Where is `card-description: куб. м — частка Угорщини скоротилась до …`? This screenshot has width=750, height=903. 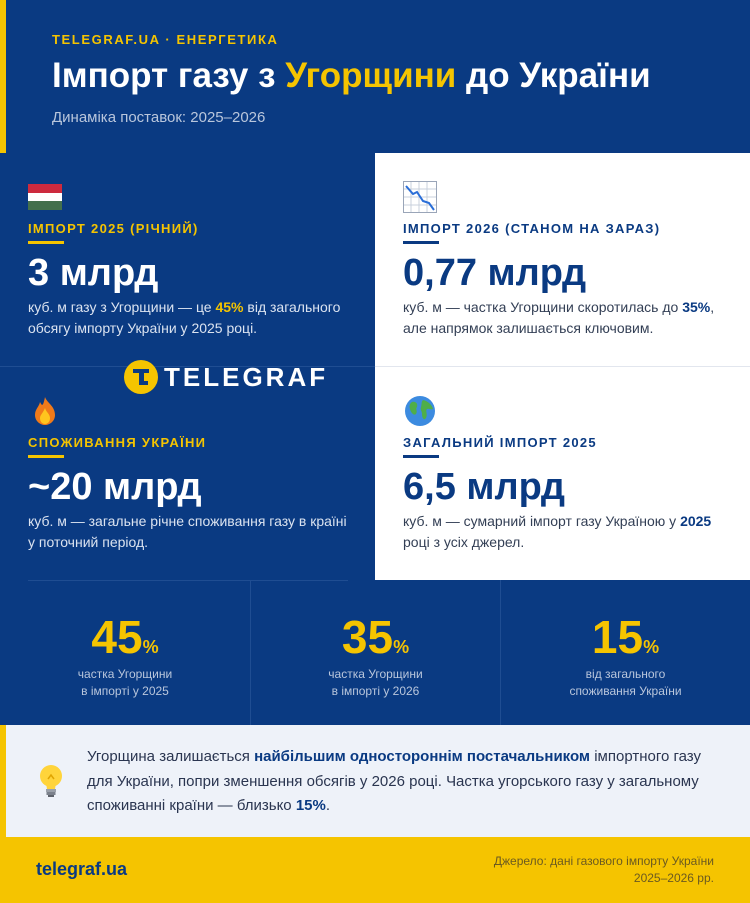
card-description: куб. м — частка Угорщини скоротилась до … is located at coordinates (559, 317).